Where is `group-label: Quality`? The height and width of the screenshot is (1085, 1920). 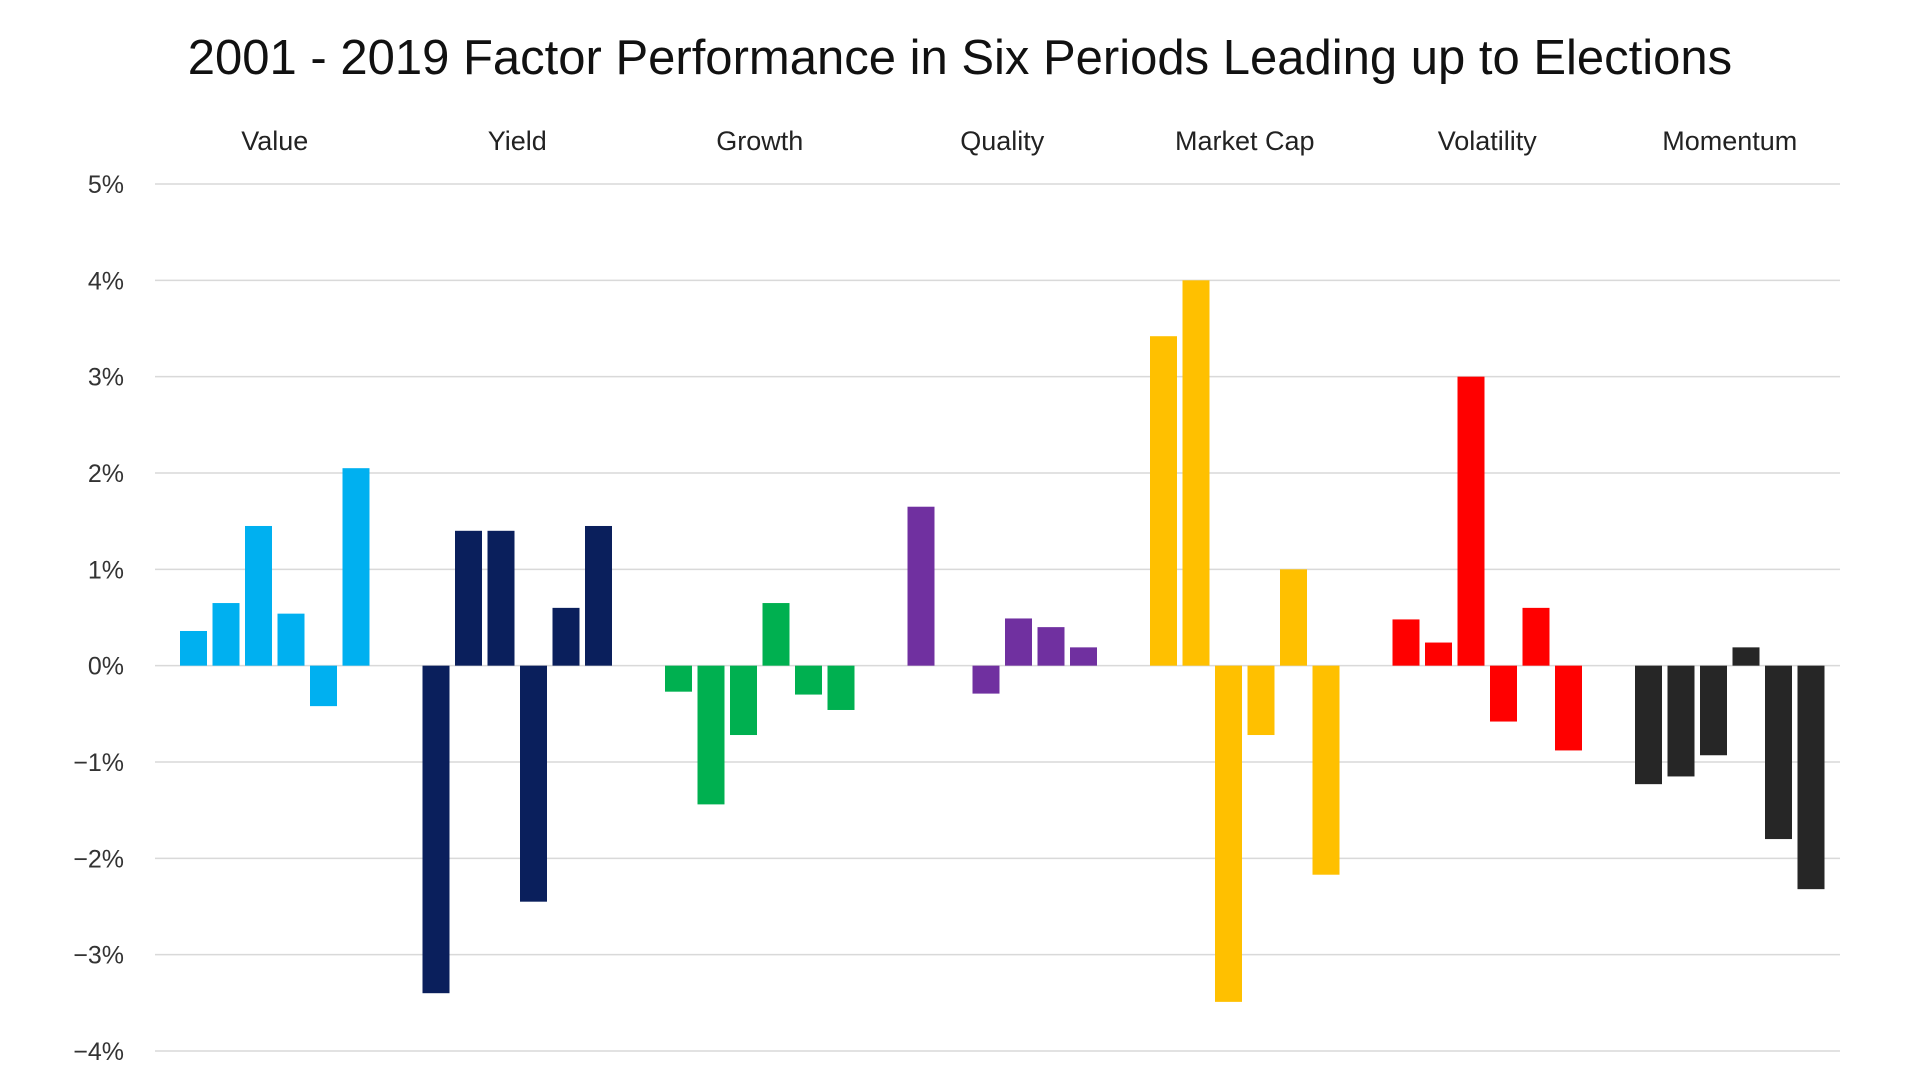 group-label: Quality is located at coordinates (1002, 141).